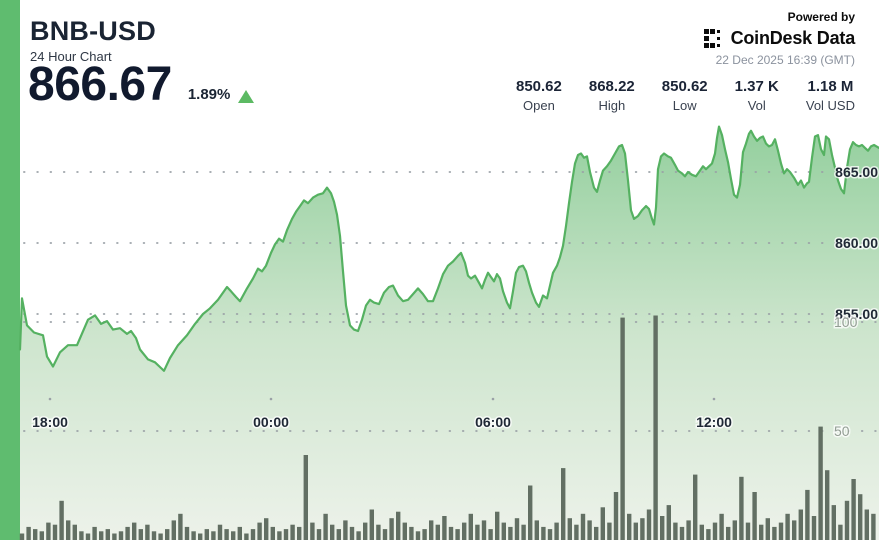  What do you see at coordinates (714, 422) in the screenshot?
I see `svg-text: 12:00` at bounding box center [714, 422].